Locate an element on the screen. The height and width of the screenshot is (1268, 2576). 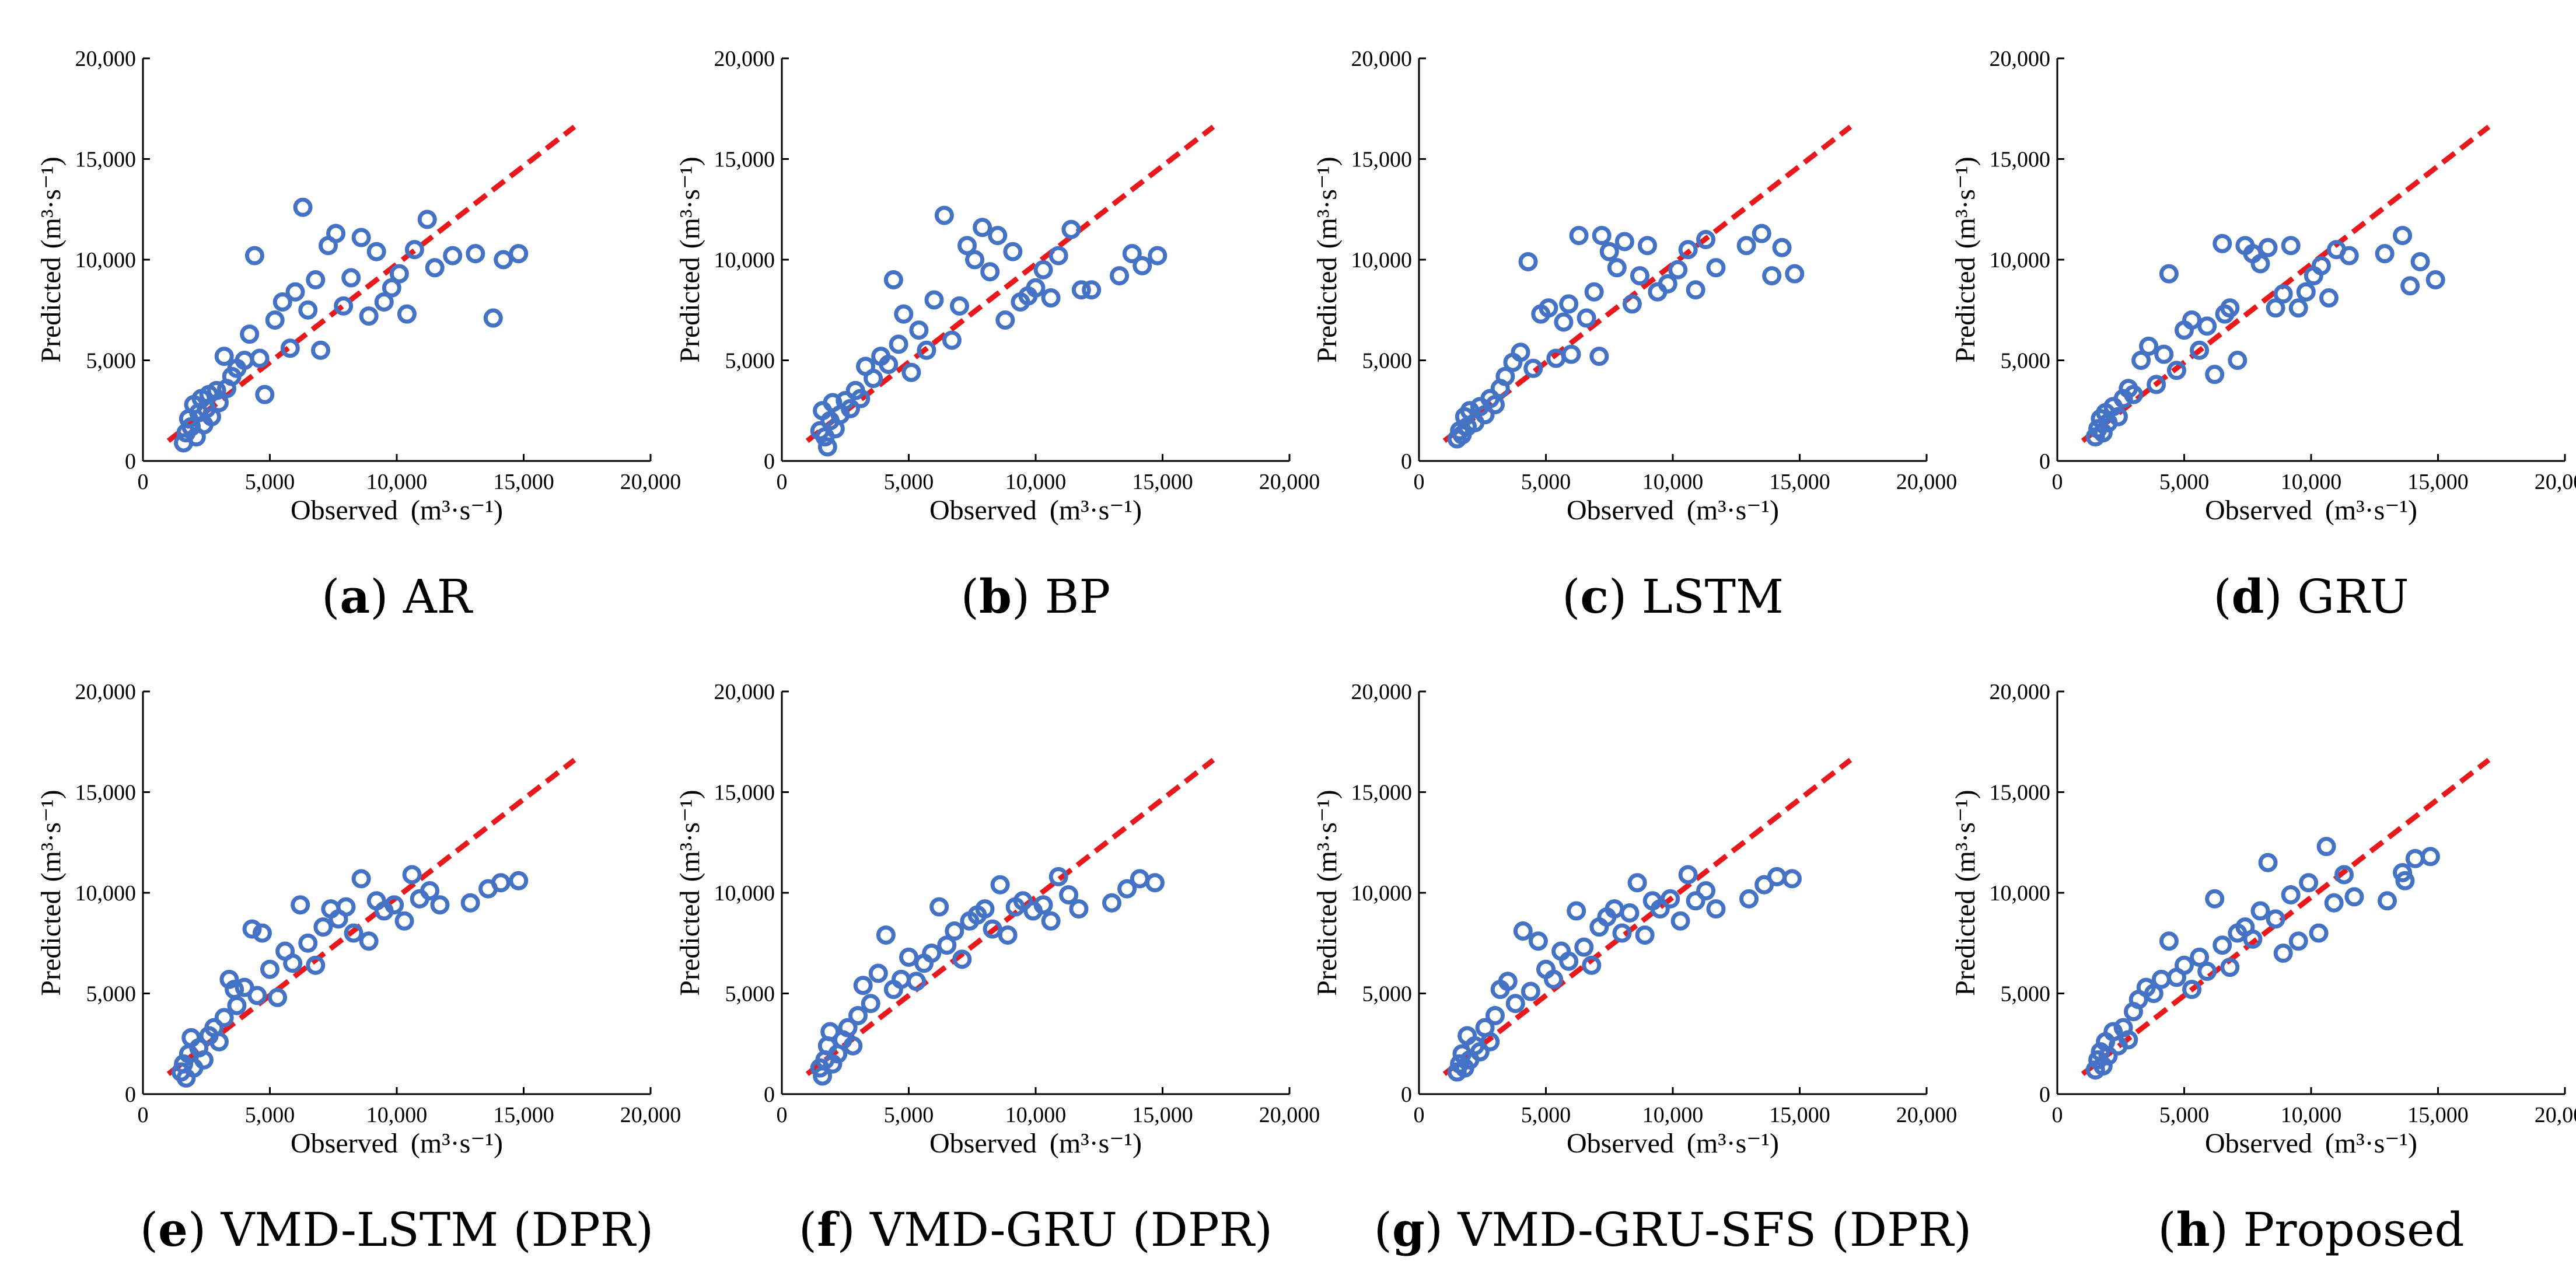
x-tick-label: 5,000 is located at coordinates (2184, 482).